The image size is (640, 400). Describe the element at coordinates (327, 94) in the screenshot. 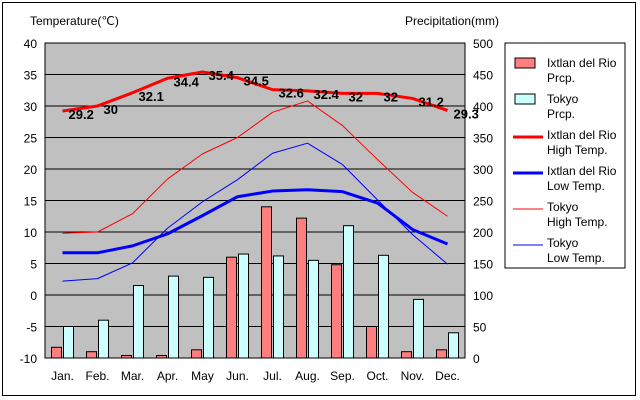

I see `data-label: 32.4` at that location.